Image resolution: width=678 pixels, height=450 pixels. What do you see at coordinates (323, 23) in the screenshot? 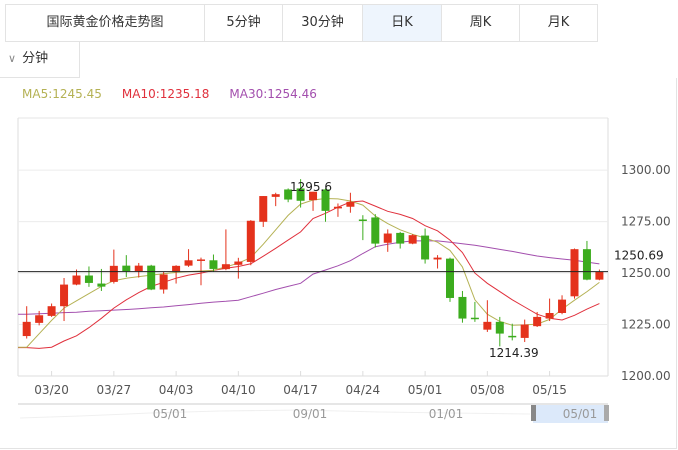
I see `tab-30min: 30分钟` at bounding box center [323, 23].